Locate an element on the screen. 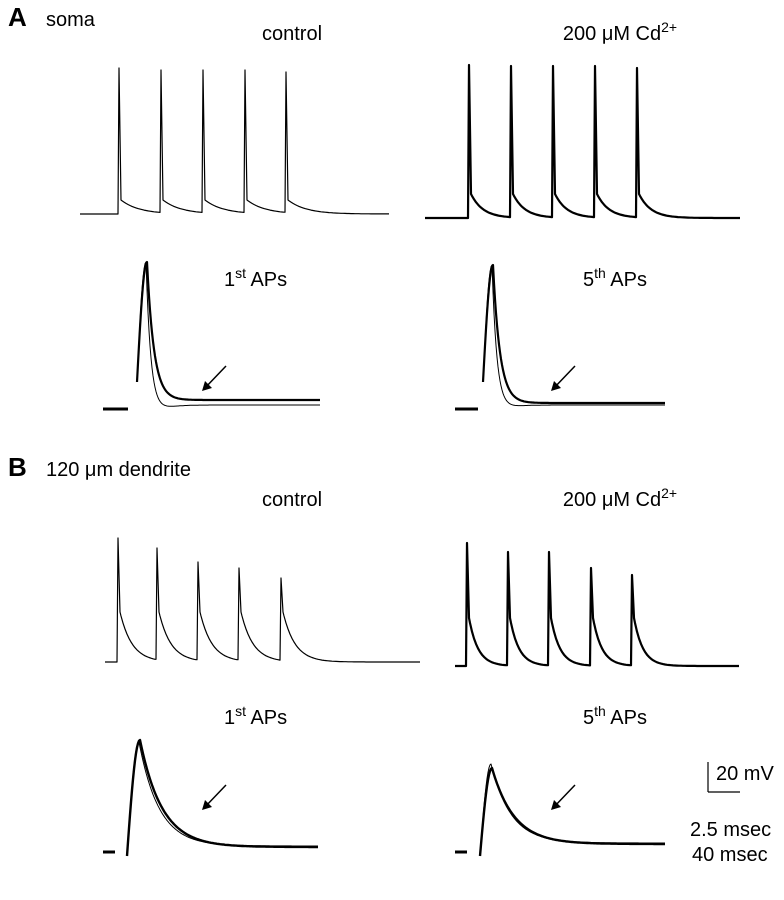  panel-label: B is located at coordinates (17, 467).